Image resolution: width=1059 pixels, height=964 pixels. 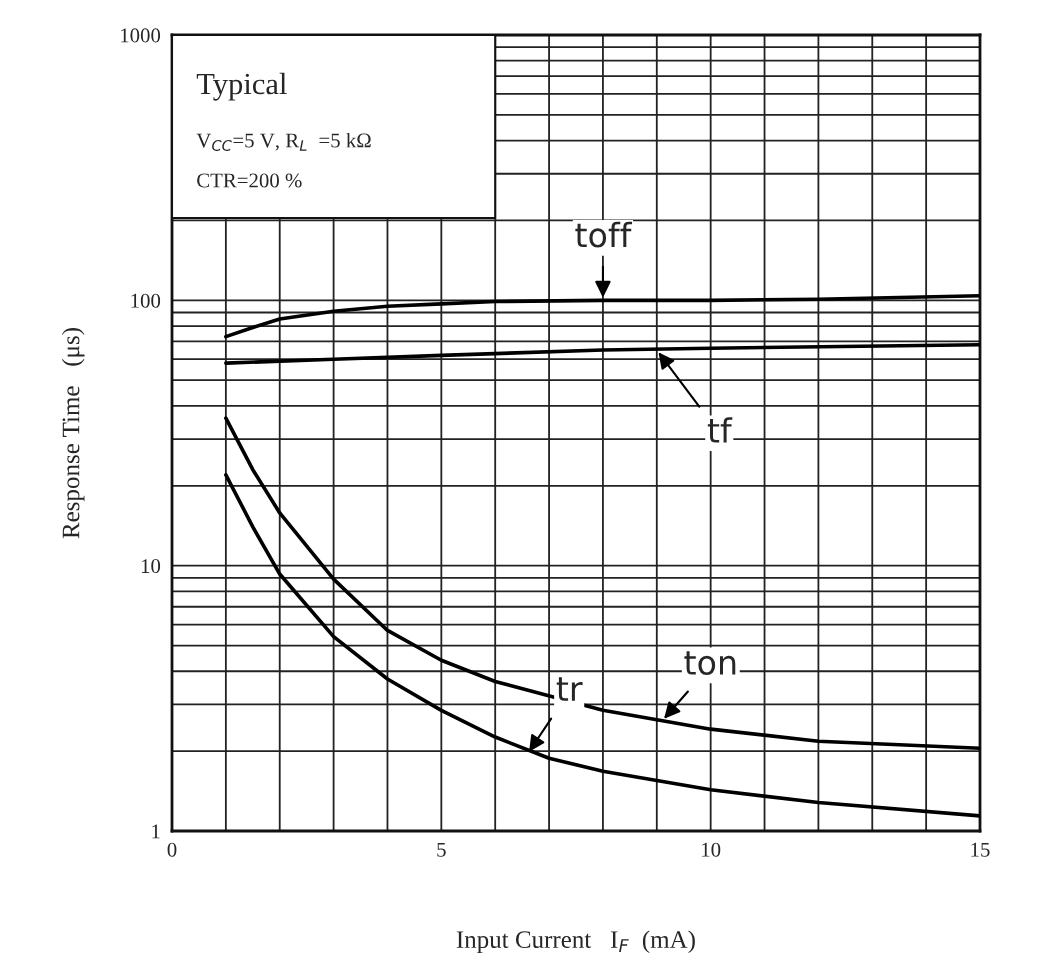 I want to click on y-tick-label: 10, so click(x=151, y=566).